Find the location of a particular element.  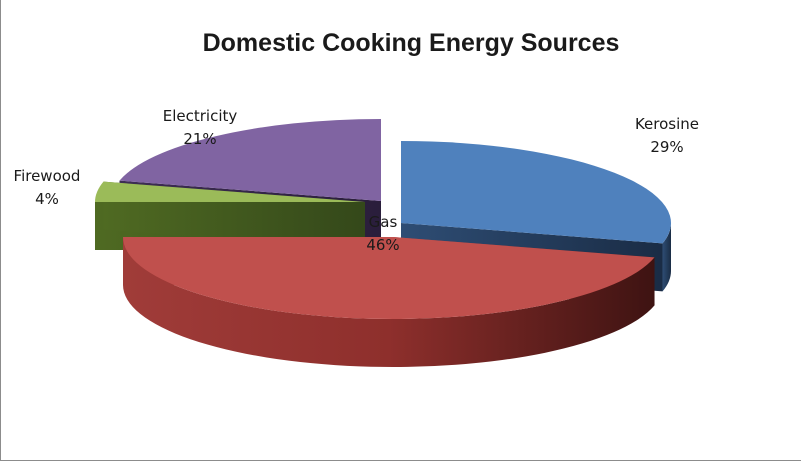

label-firewood-name: Firewood is located at coordinates (47, 176).